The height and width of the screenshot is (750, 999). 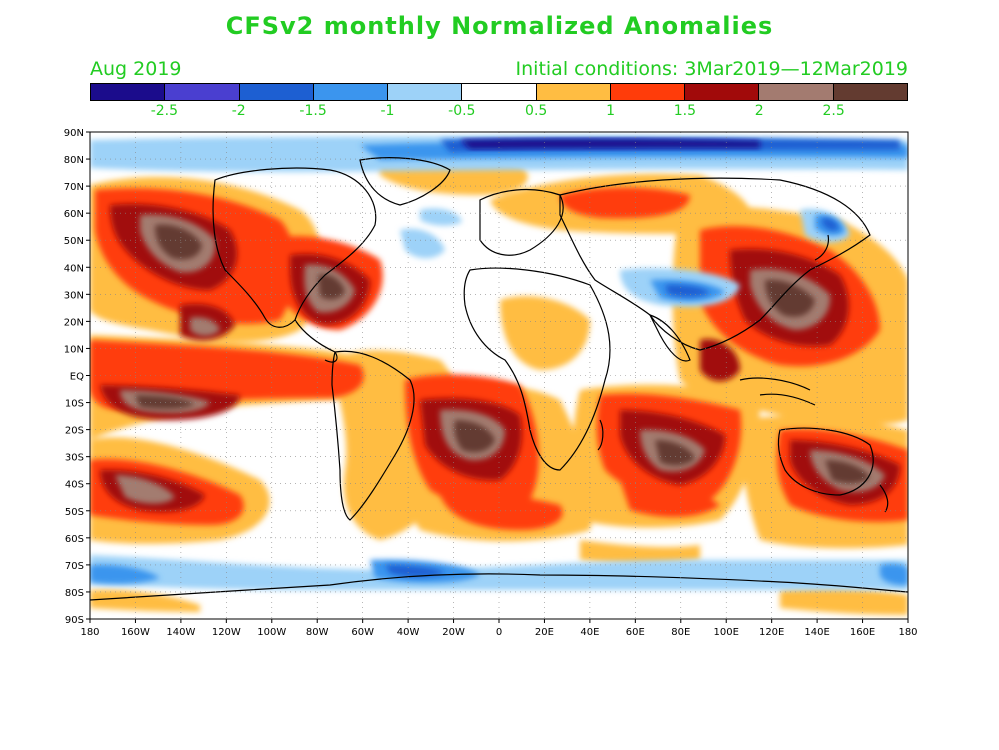 What do you see at coordinates (135, 632) in the screenshot?
I see `longitude-label: 160W` at bounding box center [135, 632].